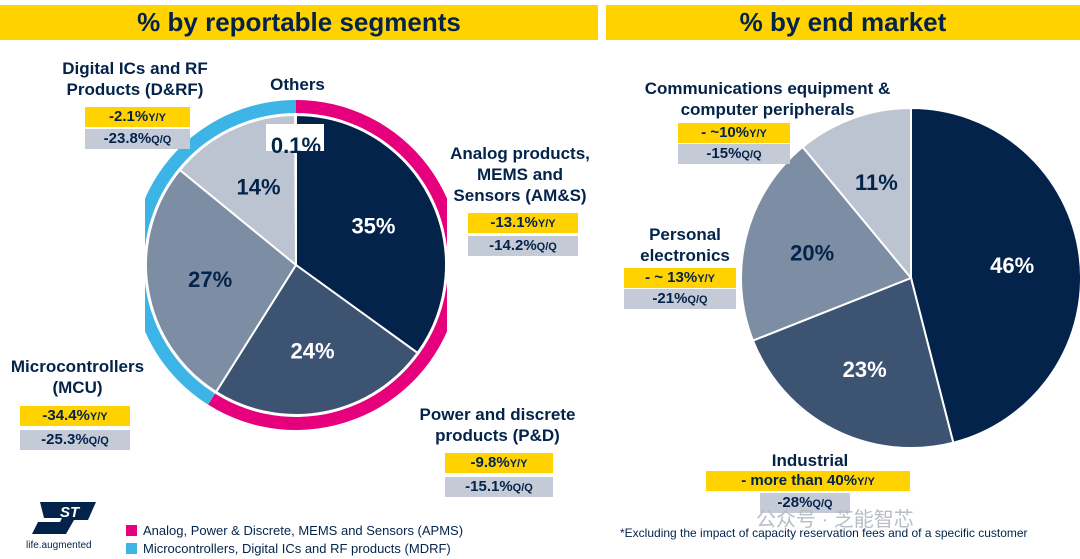 Image resolution: width=1080 pixels, height=559 pixels. What do you see at coordinates (810, 460) in the screenshot?
I see `industrial-label: Industrial` at bounding box center [810, 460].